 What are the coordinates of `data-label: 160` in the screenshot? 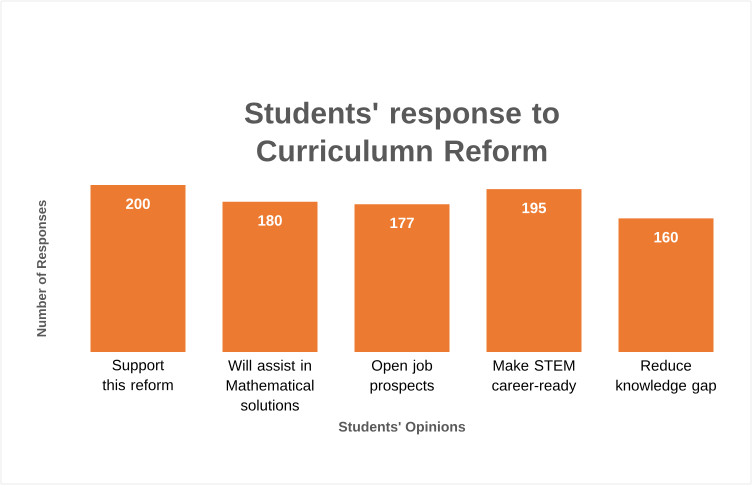 It's located at (666, 237).